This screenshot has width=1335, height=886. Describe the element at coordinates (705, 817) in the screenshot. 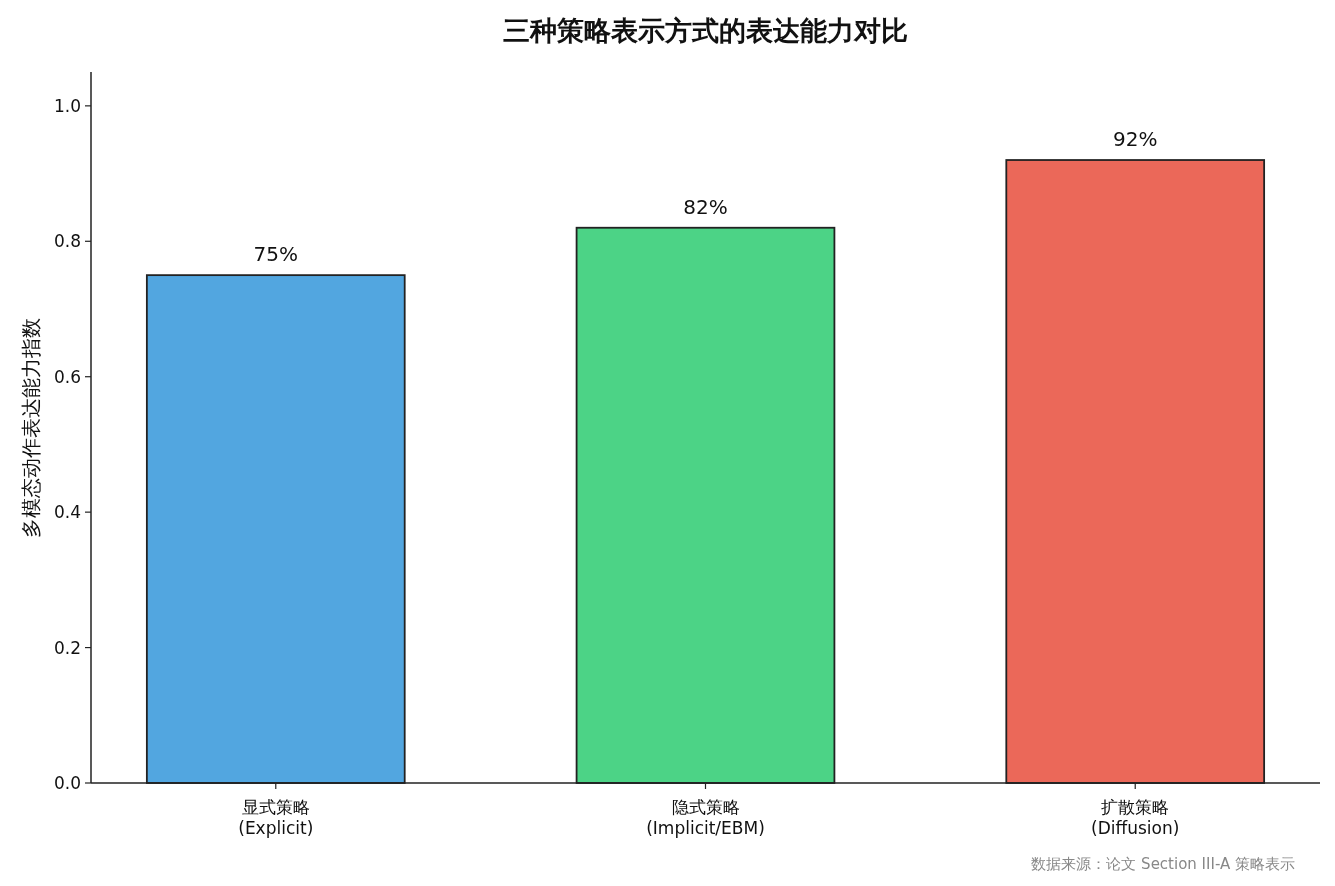

I see `x-tick-label: 隐式策略 (Implicit/EBM)` at that location.